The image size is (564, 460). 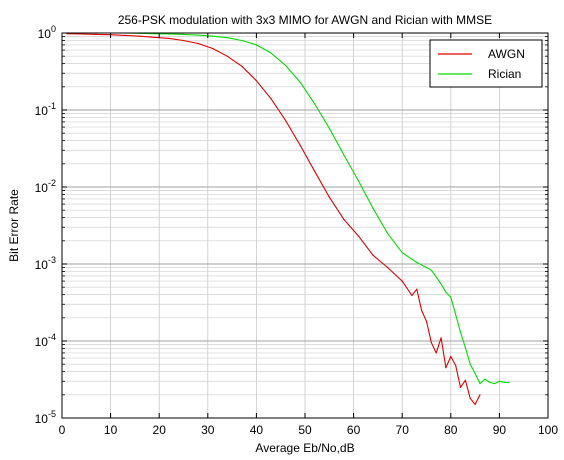 What do you see at coordinates (504, 74) in the screenshot?
I see `legend-label-rician: Rician` at bounding box center [504, 74].